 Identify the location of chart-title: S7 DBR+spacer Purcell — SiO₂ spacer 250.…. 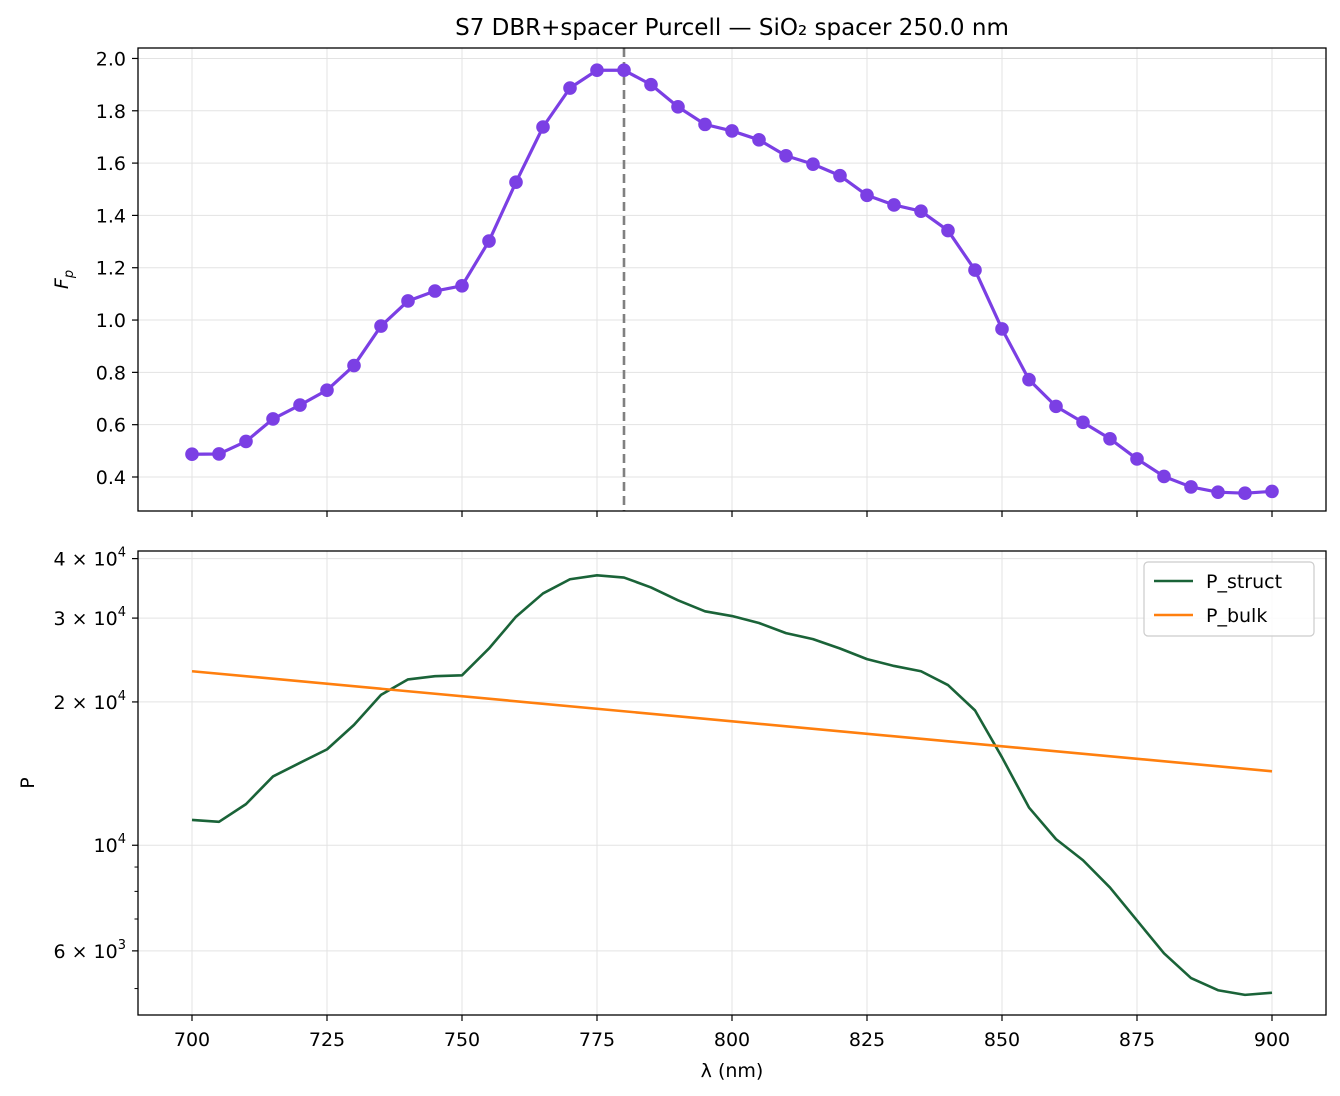
(732, 28).